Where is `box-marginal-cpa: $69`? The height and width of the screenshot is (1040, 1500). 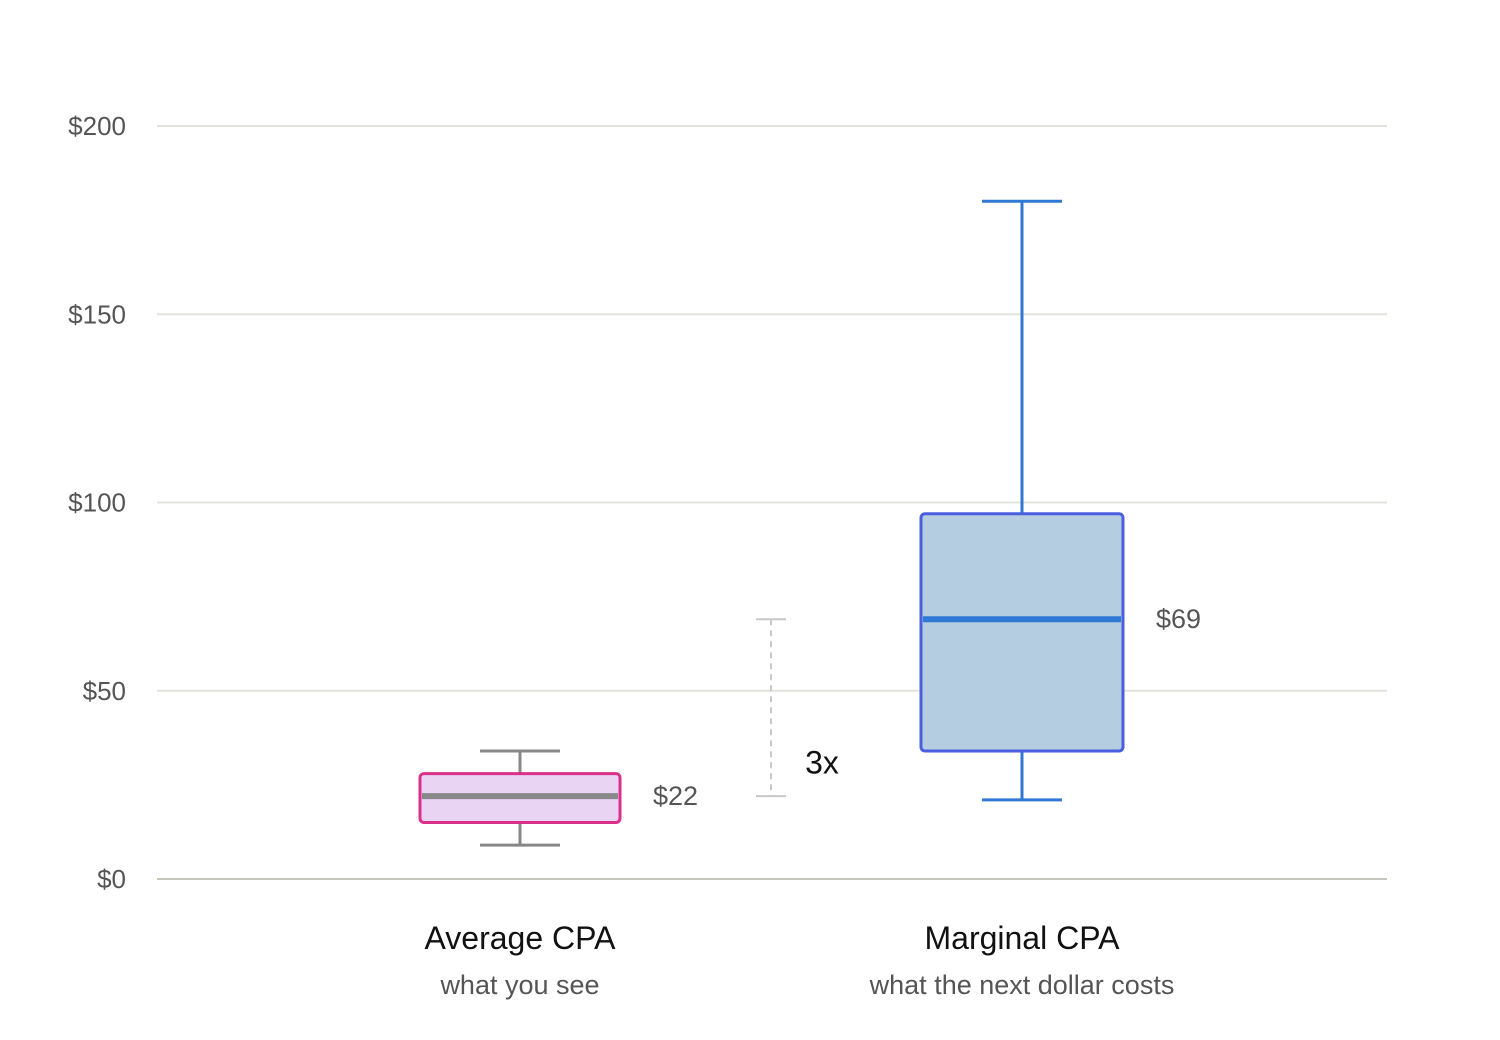 box-marginal-cpa: $69 is located at coordinates (1060, 500).